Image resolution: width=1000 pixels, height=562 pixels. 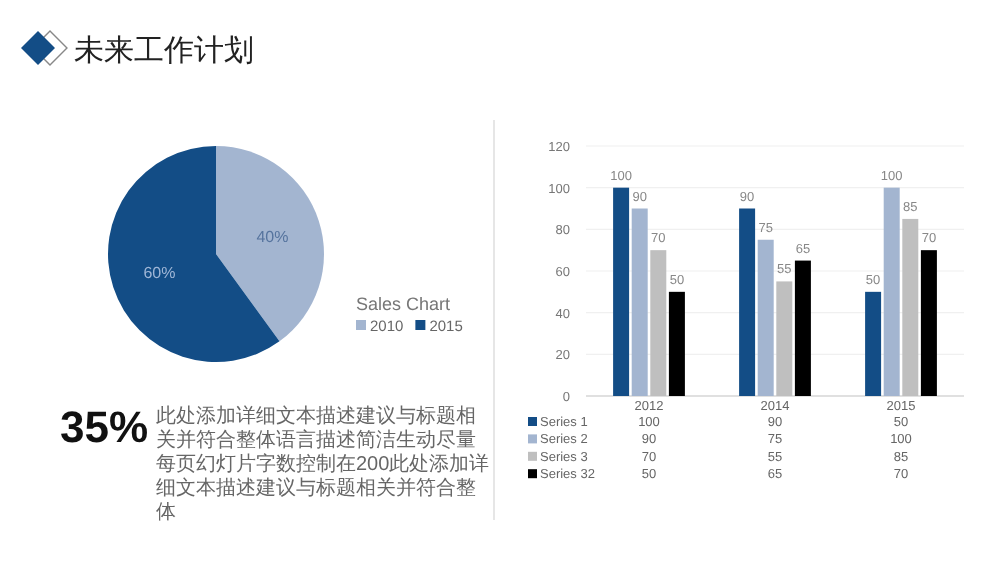 I want to click on data-label: 60%, so click(x=159, y=273).